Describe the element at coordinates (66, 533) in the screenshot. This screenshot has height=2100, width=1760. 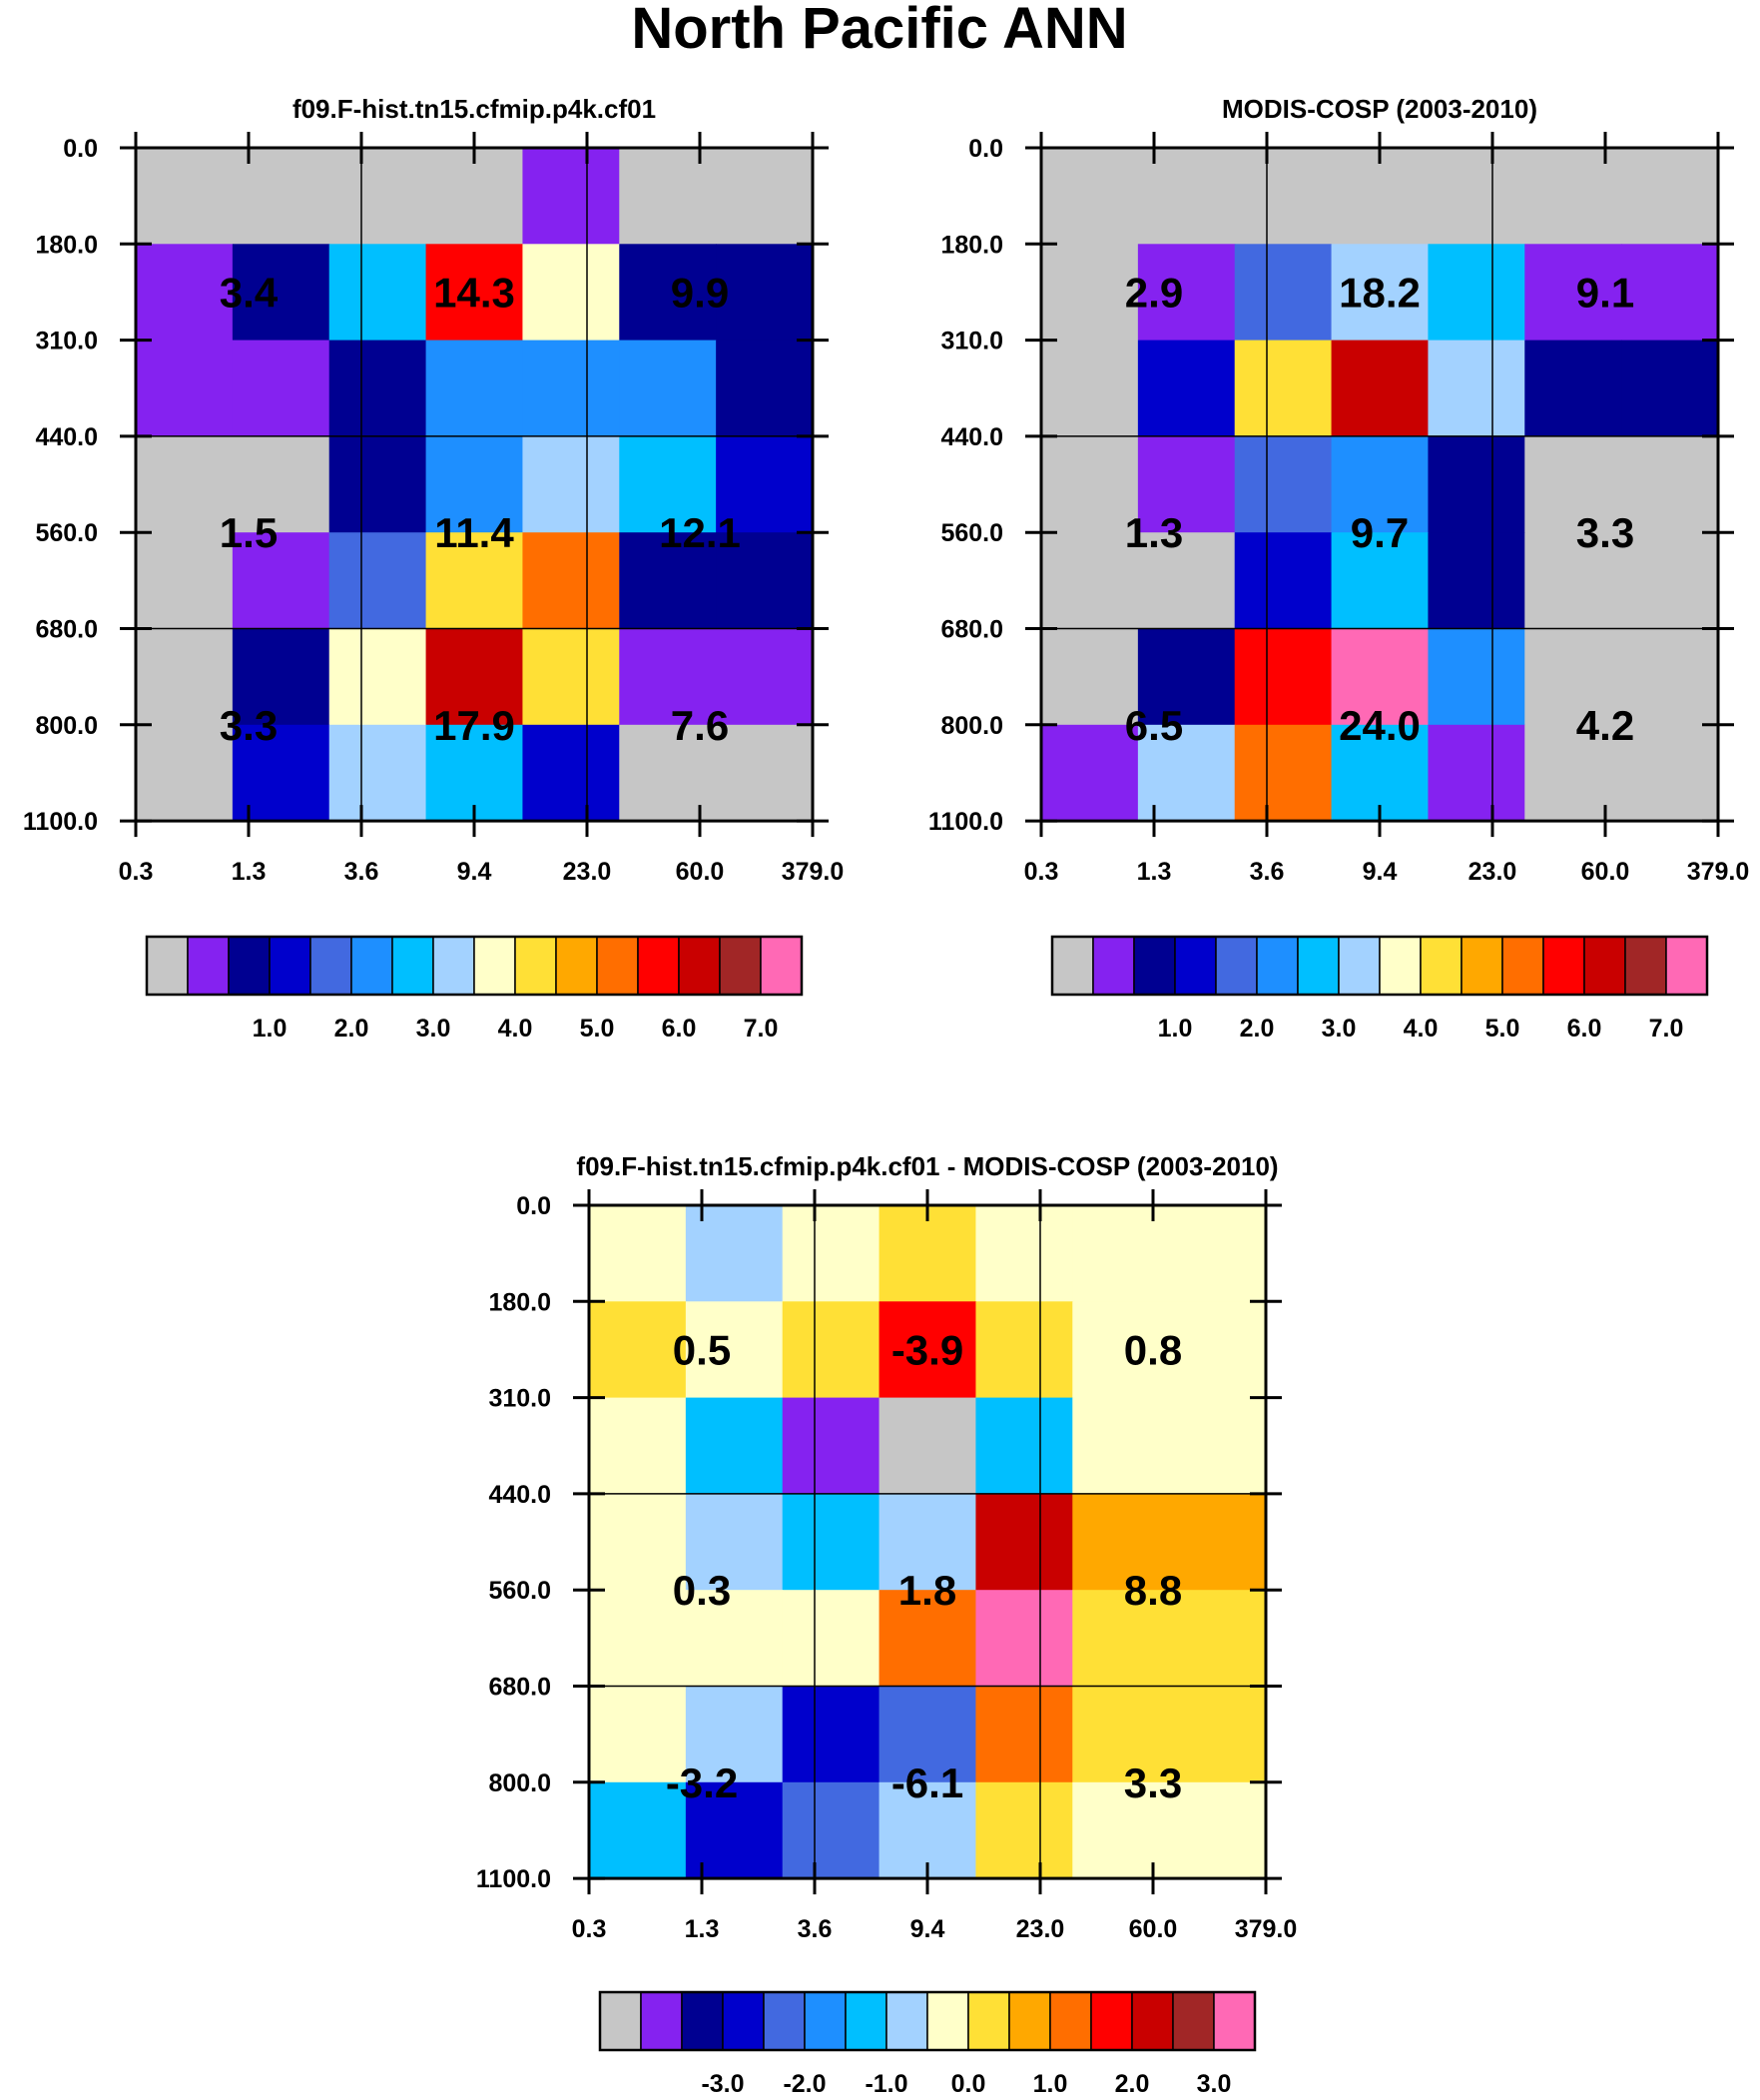
I see `y-tick-label: 560.0` at that location.